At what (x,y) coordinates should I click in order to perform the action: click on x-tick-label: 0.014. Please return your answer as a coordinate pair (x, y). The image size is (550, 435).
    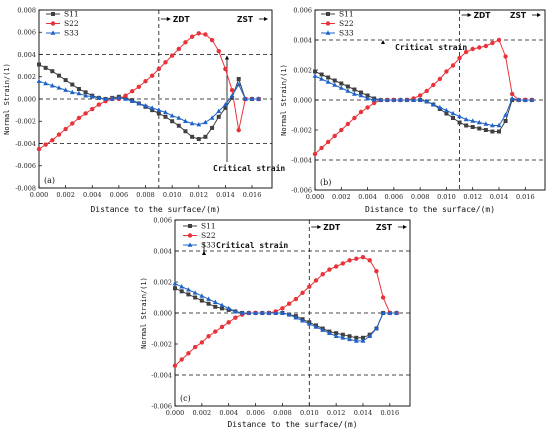
    Looking at the image, I should click on (363, 413).